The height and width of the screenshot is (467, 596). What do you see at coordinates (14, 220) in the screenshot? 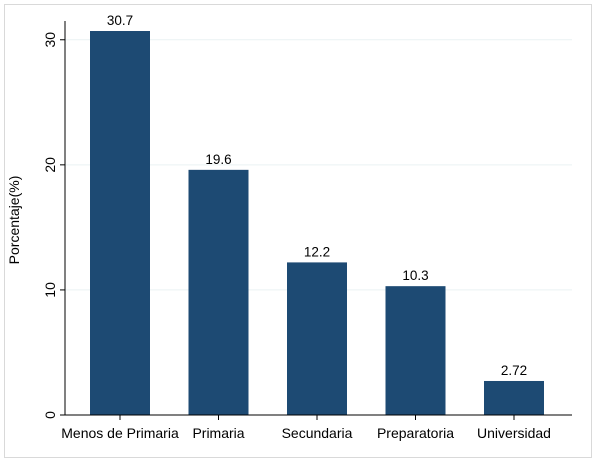
I see `y-axis-label: Porcentaje(%)` at bounding box center [14, 220].